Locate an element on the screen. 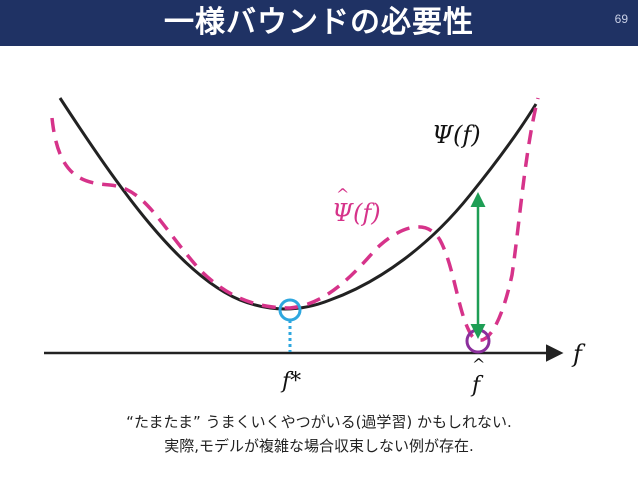 The image size is (638, 479). caption-line-1: “たまたま” うまくいくやつがいる(過学習) かもしれない. is located at coordinates (319, 422).